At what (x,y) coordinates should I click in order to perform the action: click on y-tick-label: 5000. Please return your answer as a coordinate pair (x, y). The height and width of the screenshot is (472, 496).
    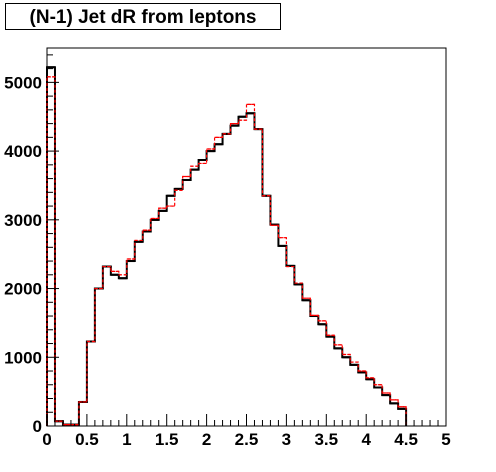
    Looking at the image, I should click on (23, 82).